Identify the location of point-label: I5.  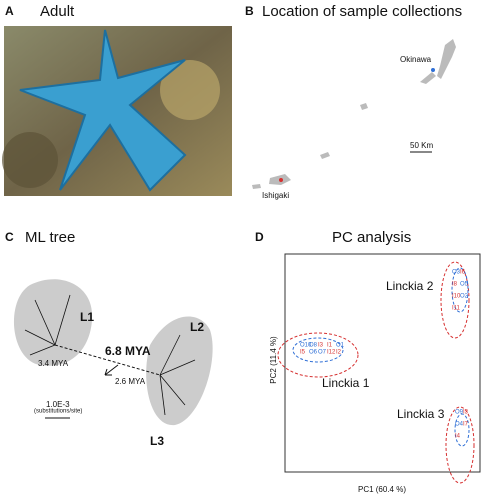
(303, 353).